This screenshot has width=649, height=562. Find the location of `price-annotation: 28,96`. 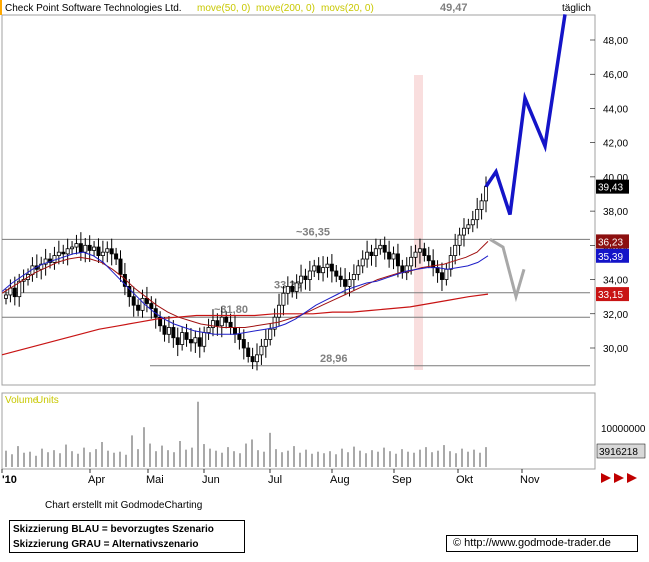

price-annotation: 28,96 is located at coordinates (334, 359).